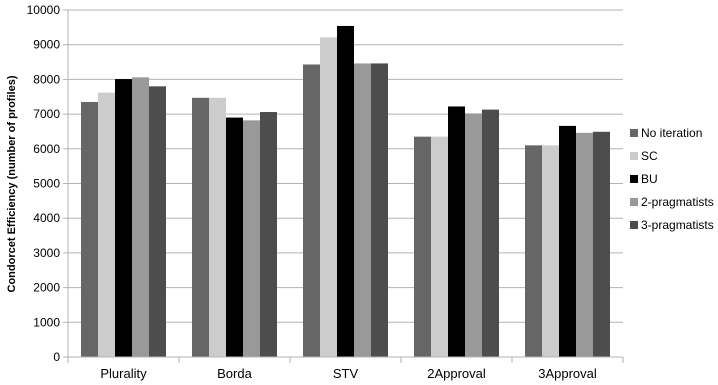 The width and height of the screenshot is (718, 385). Describe the element at coordinates (46, 45) in the screenshot. I see `y-tick-label: 9000` at that location.